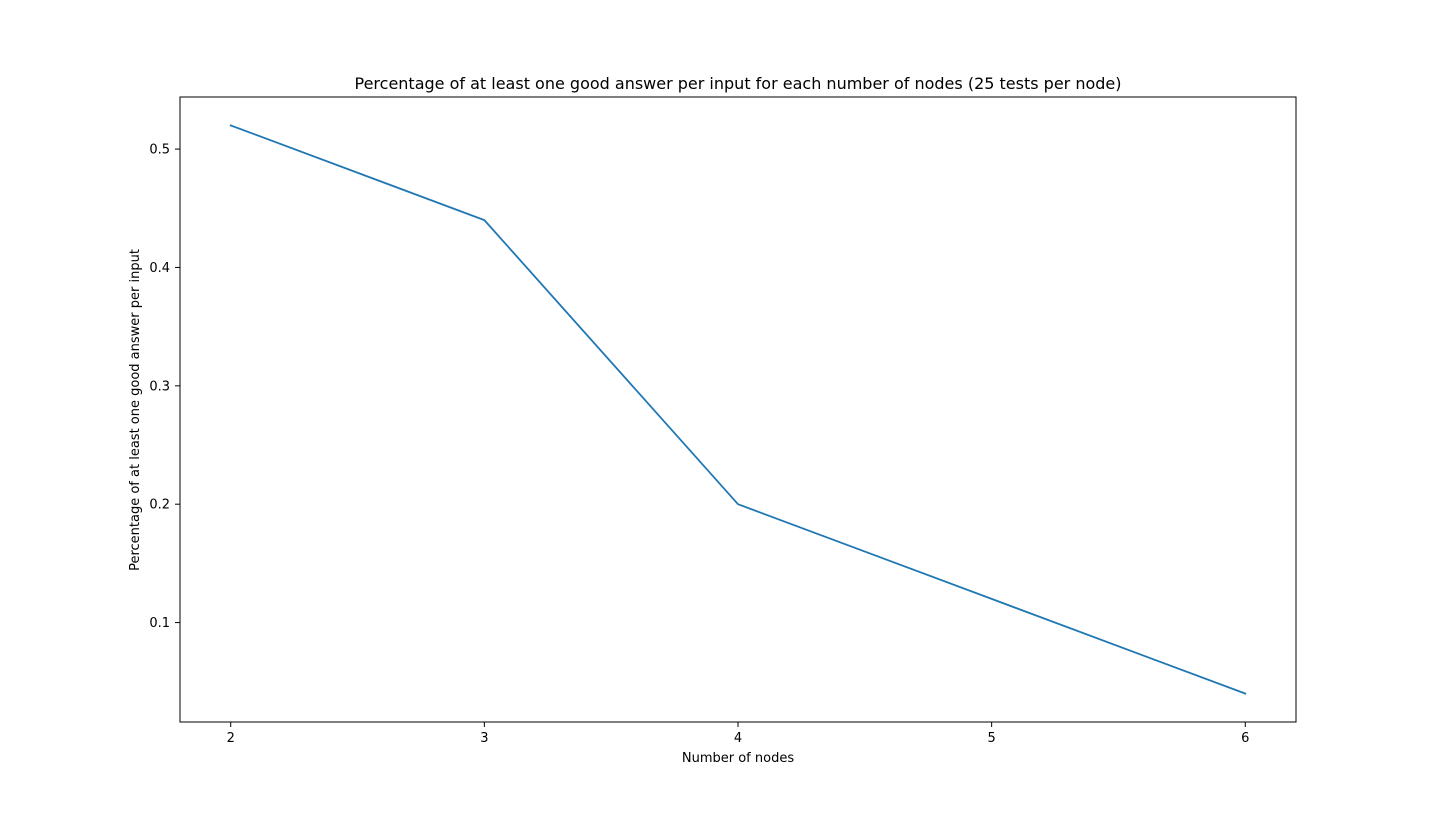  Describe the element at coordinates (738, 758) in the screenshot. I see `x-axis-label: Number of nodes` at that location.